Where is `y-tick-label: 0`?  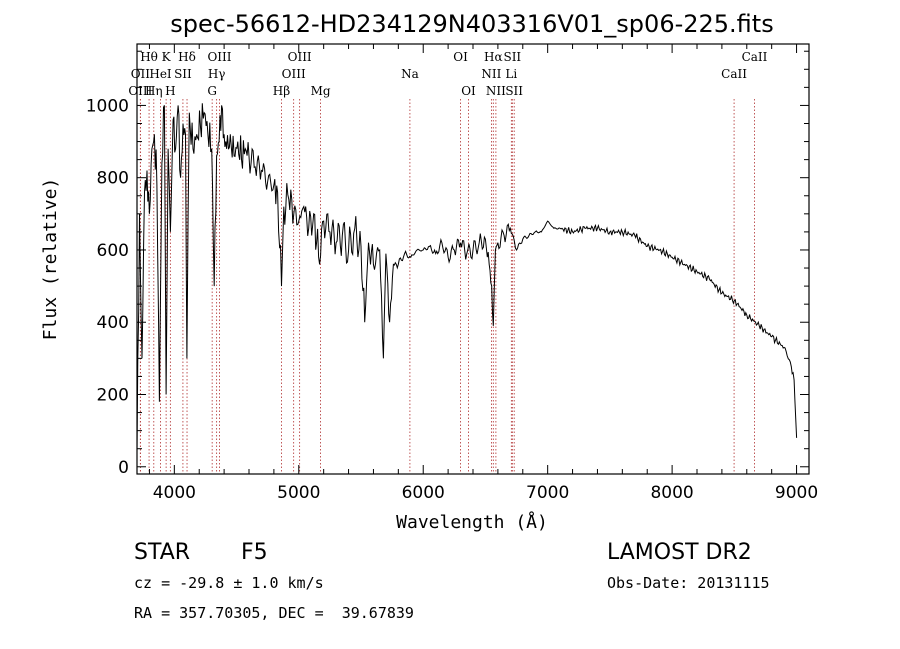 y-tick-label: 0 is located at coordinates (123, 468).